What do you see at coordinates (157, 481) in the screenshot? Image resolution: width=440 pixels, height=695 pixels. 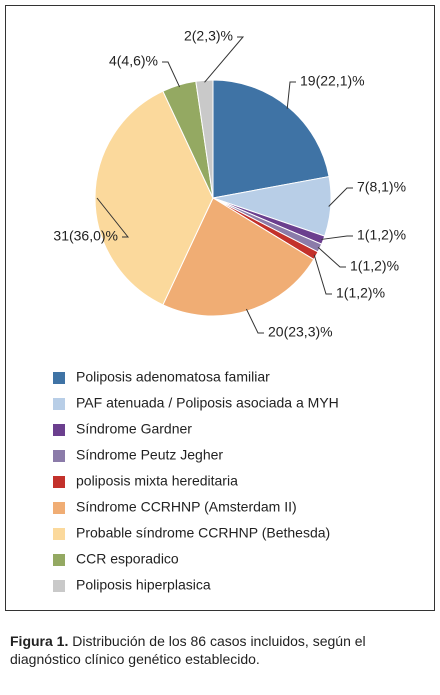 I see `legend-label: poliposis mixta hereditaria` at bounding box center [157, 481].